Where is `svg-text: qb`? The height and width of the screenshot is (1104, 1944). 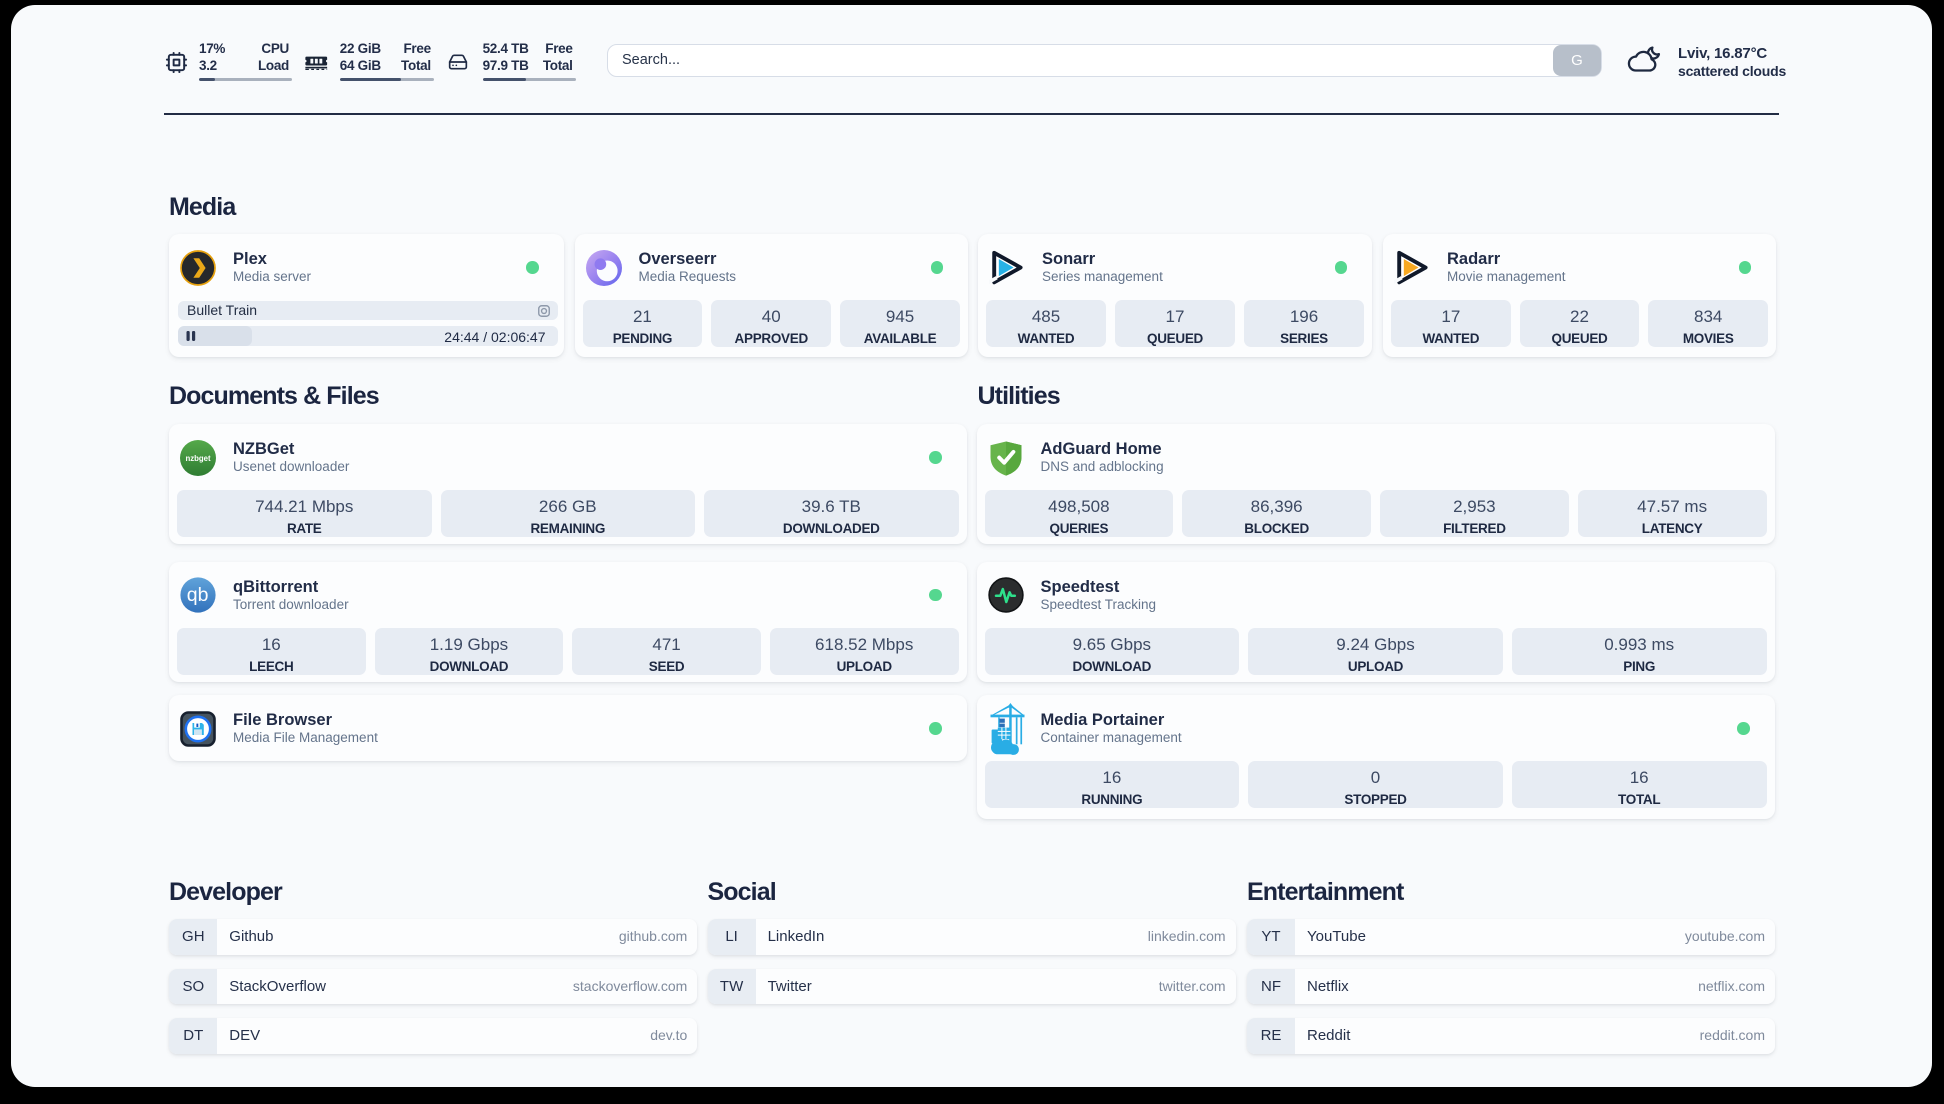 svg-text: qb is located at coordinates (198, 595).